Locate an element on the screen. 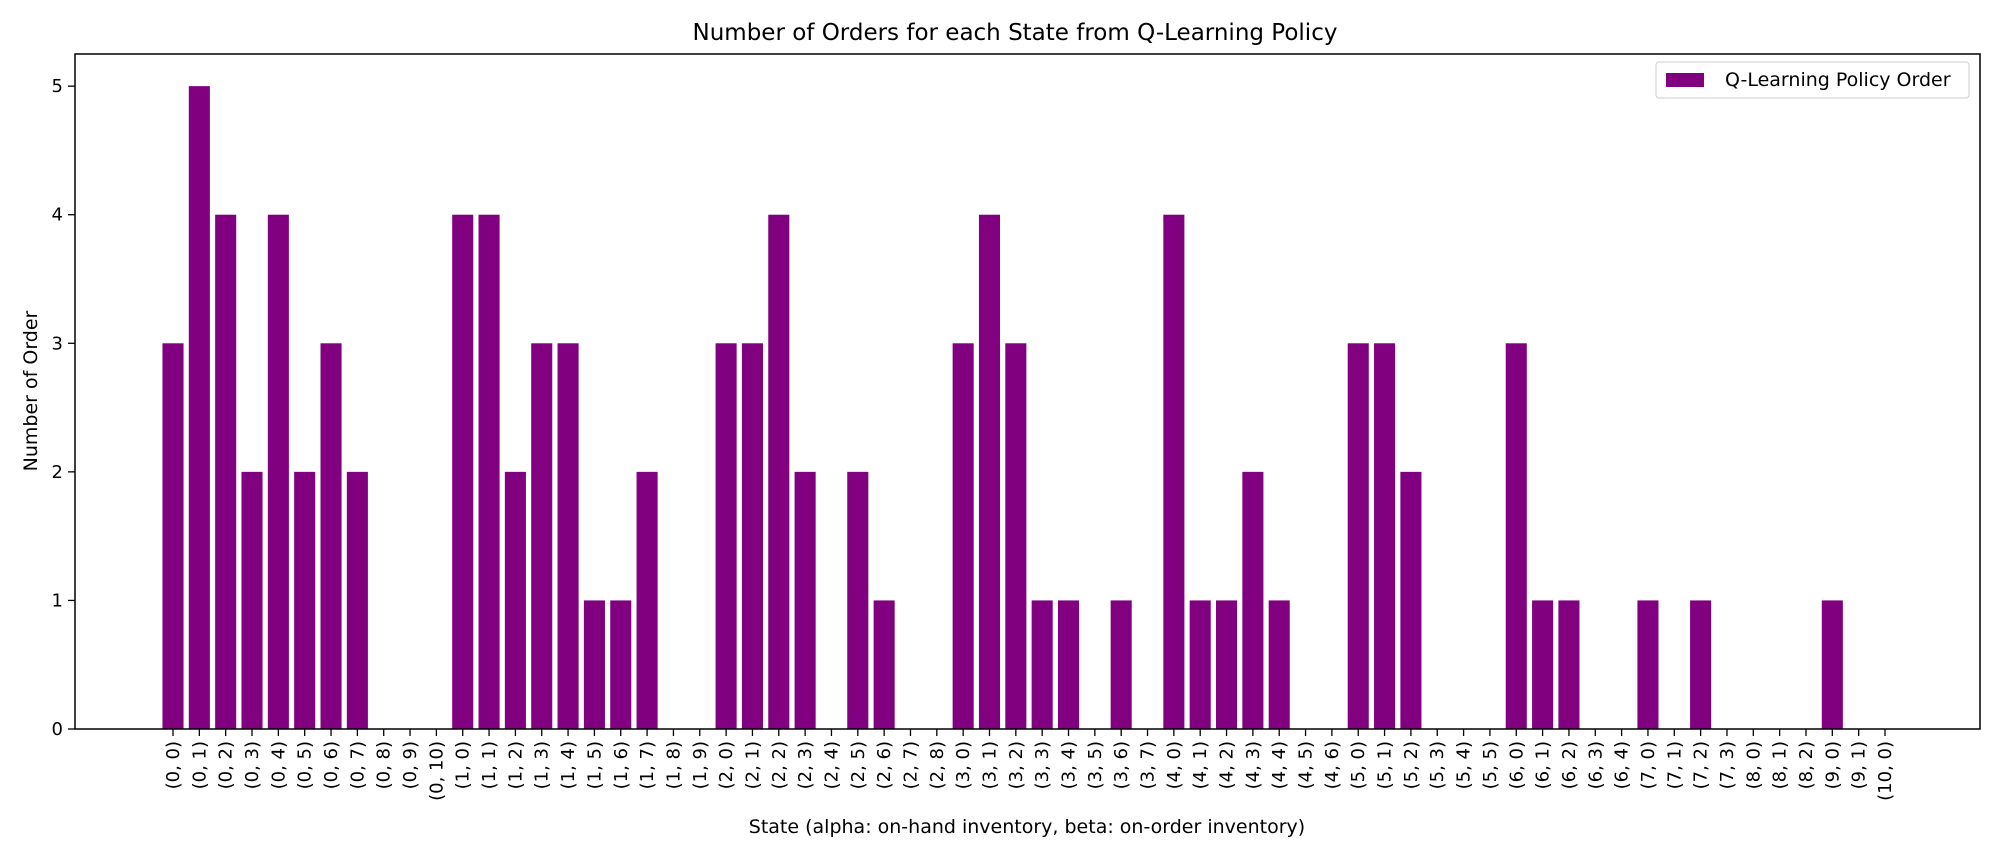 The image size is (2000, 857). legend: Q-Learning Policy Order is located at coordinates (1812, 80).